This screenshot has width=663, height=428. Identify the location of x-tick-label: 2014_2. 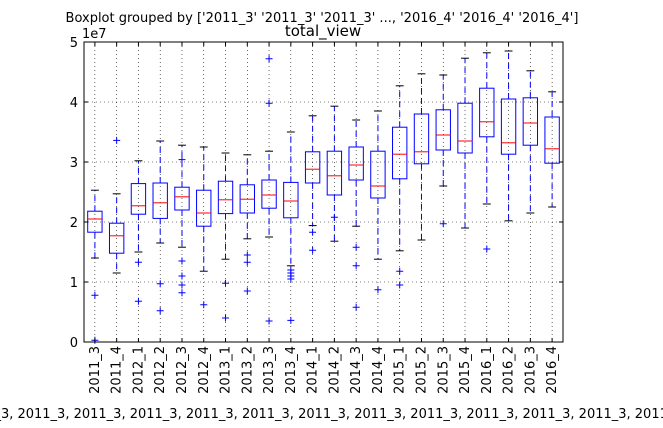
(334, 370).